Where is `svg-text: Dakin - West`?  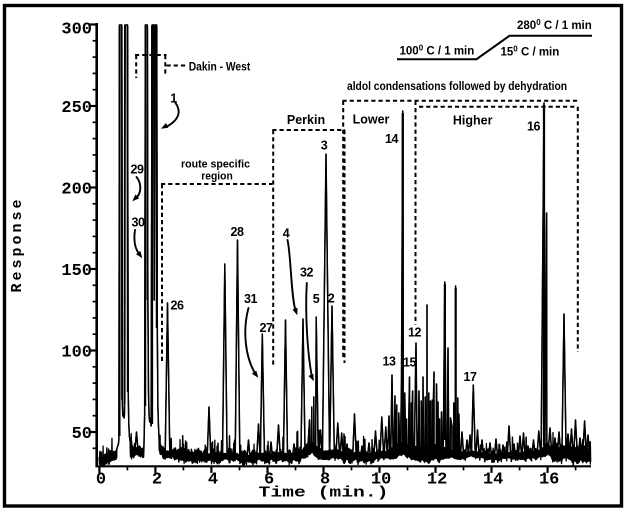
svg-text: Dakin - West is located at coordinates (220, 67).